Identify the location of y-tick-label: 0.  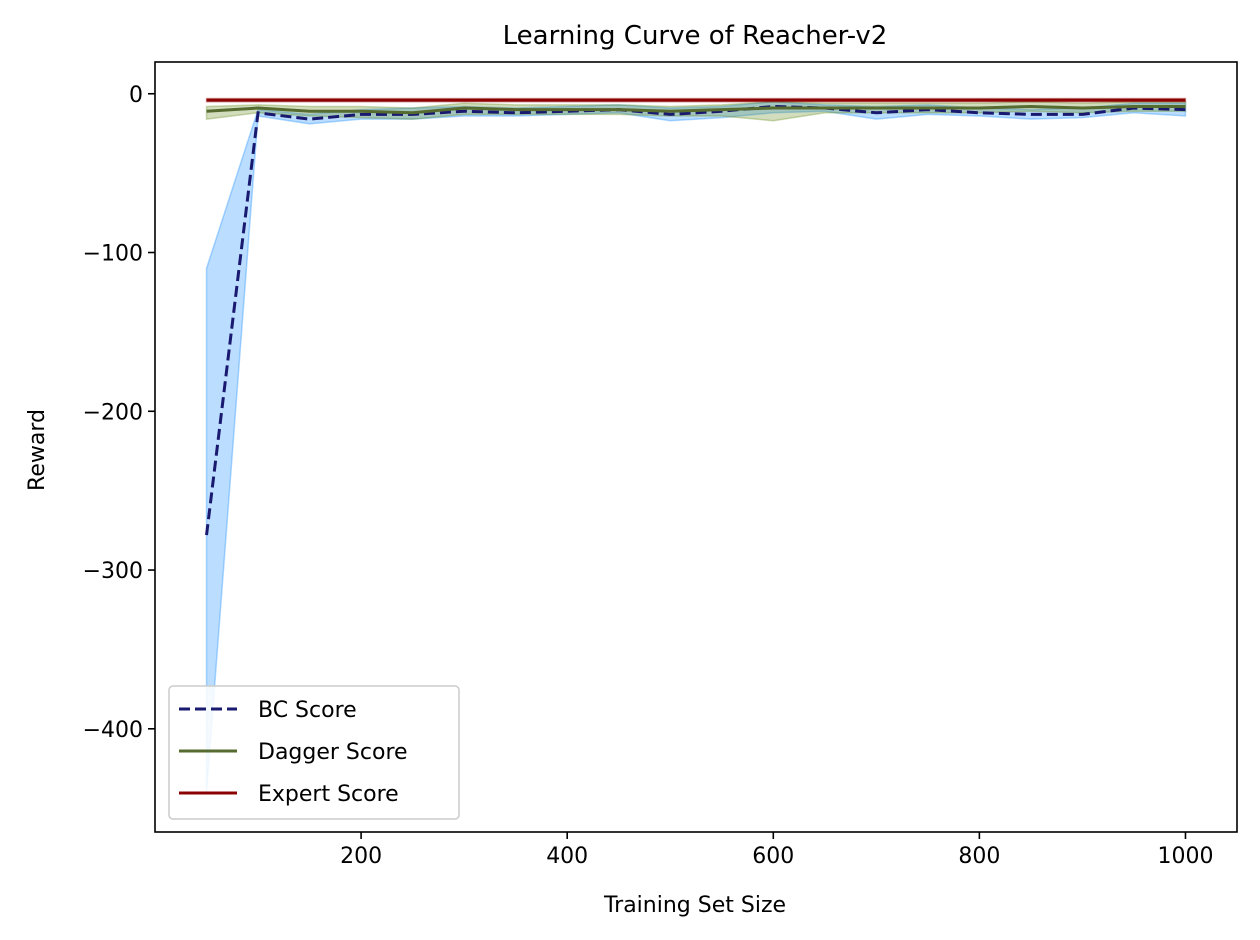
(136, 95).